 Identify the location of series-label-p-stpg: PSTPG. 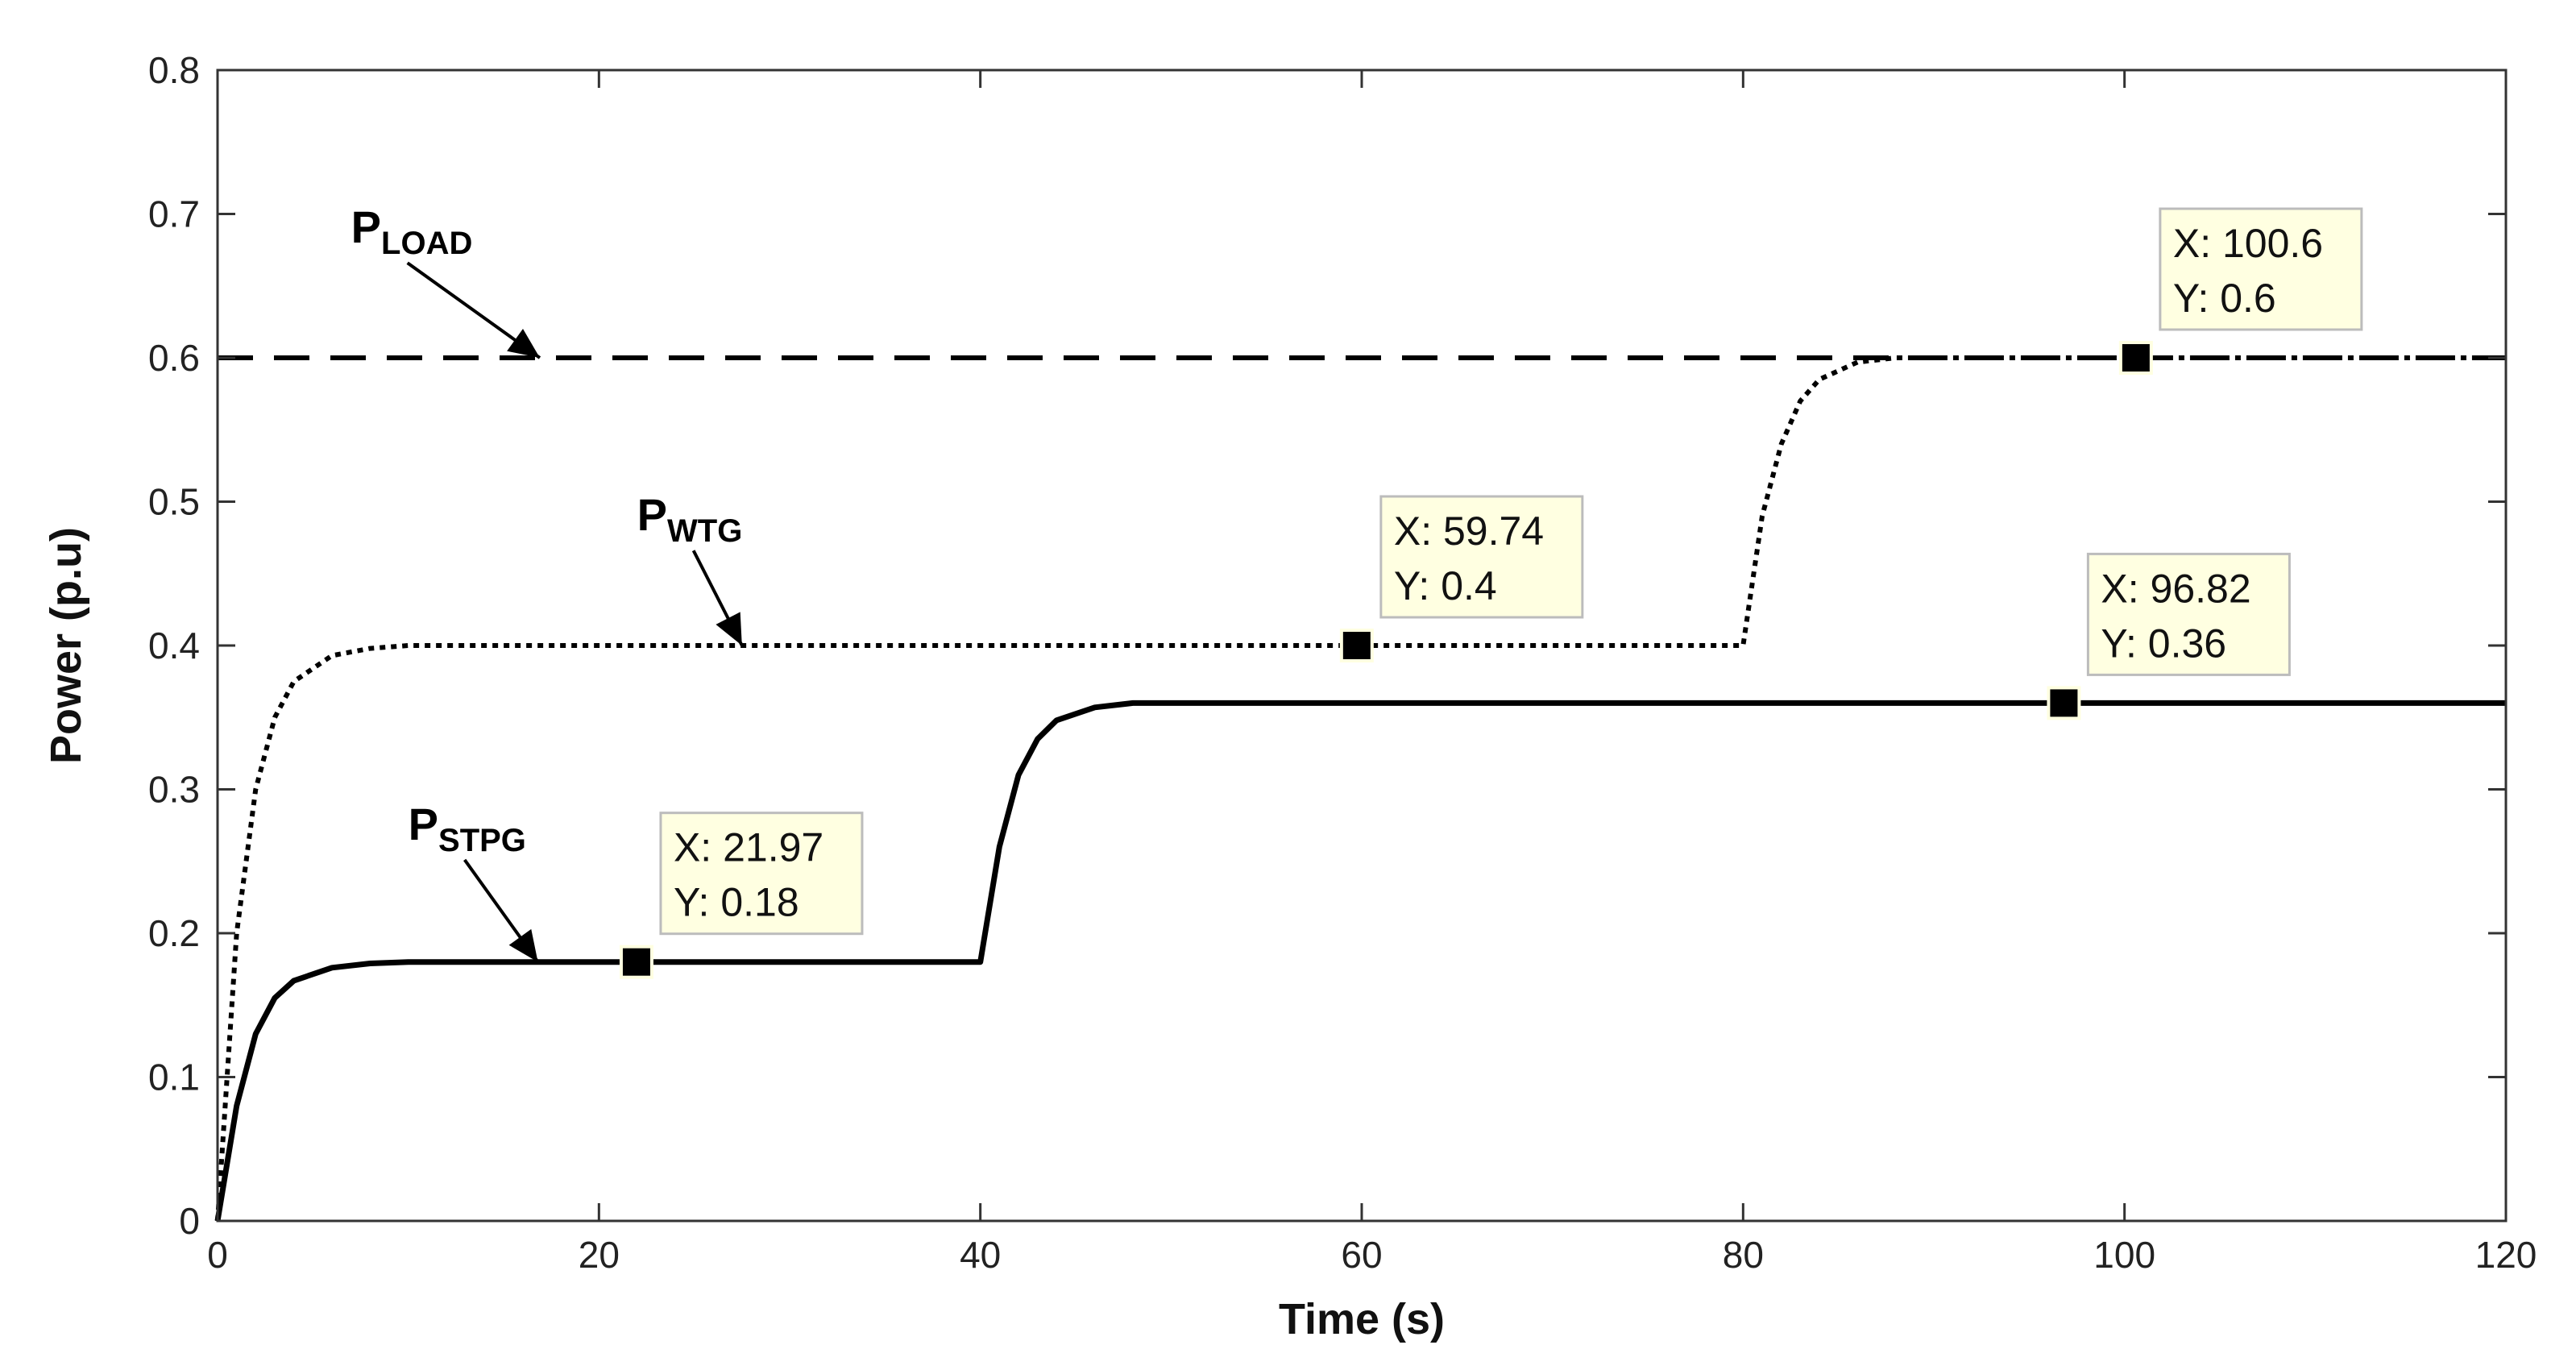
(467, 828).